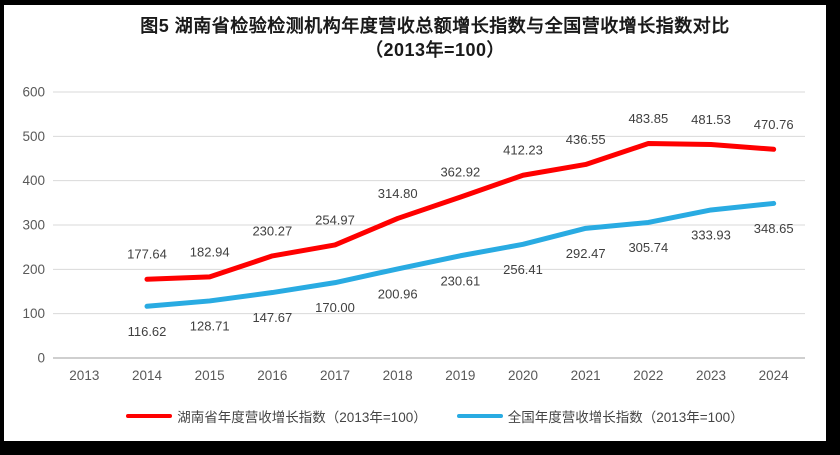 Image resolution: width=840 pixels, height=455 pixels. Describe the element at coordinates (774, 375) in the screenshot. I see `x-tick-label: 2024` at that location.